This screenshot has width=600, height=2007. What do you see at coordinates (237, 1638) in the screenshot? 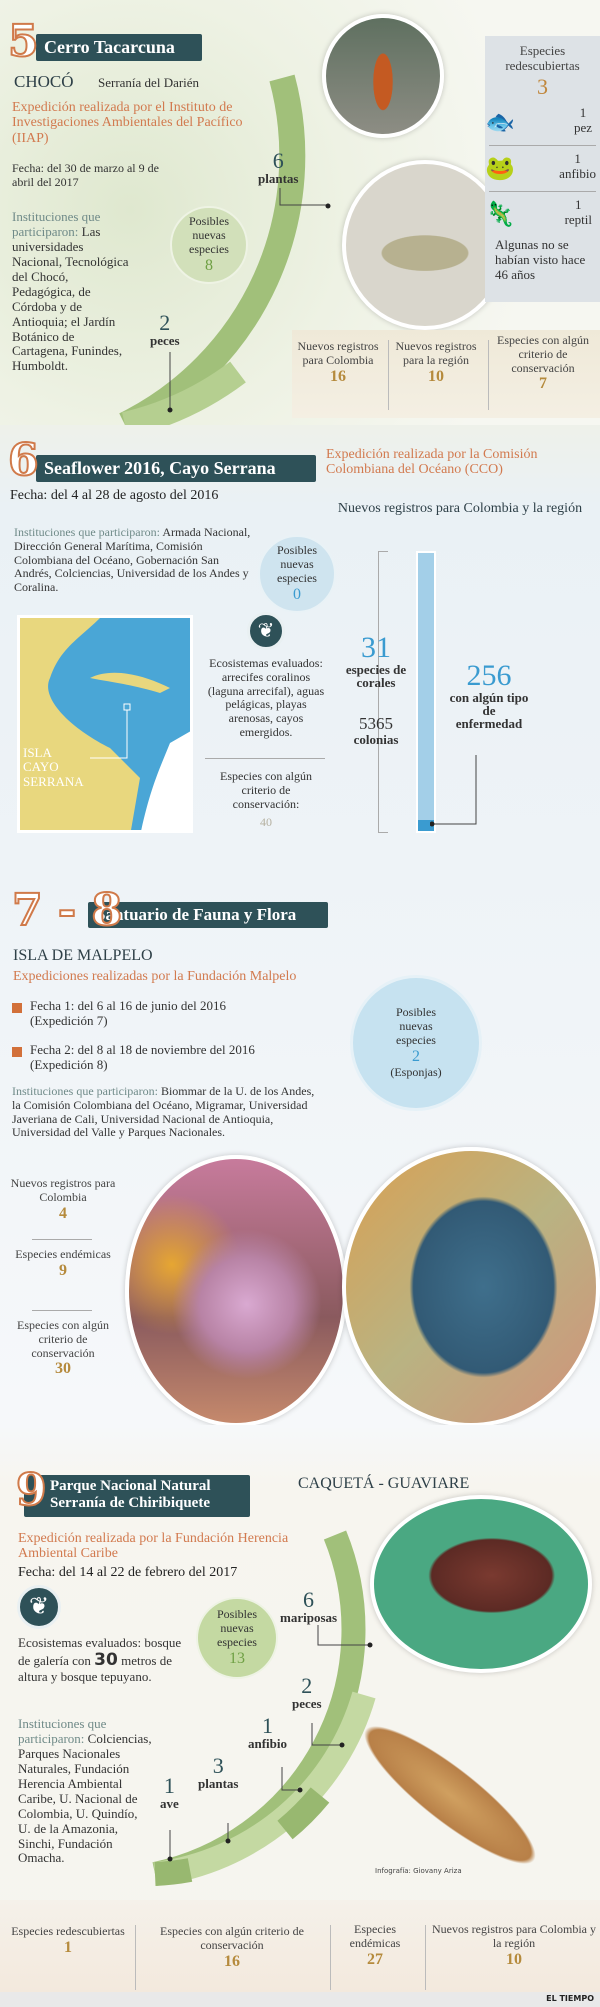
I see `new-species-circle: Posibles nuevas especies 13` at bounding box center [237, 1638].